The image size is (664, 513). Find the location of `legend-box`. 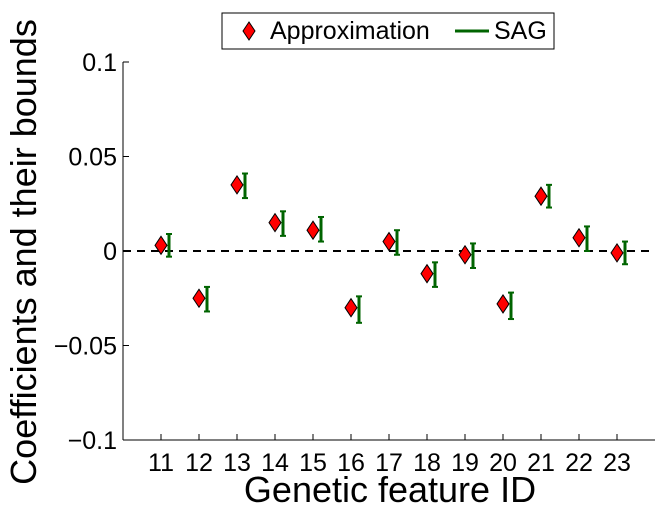

legend-box is located at coordinates (388, 31).